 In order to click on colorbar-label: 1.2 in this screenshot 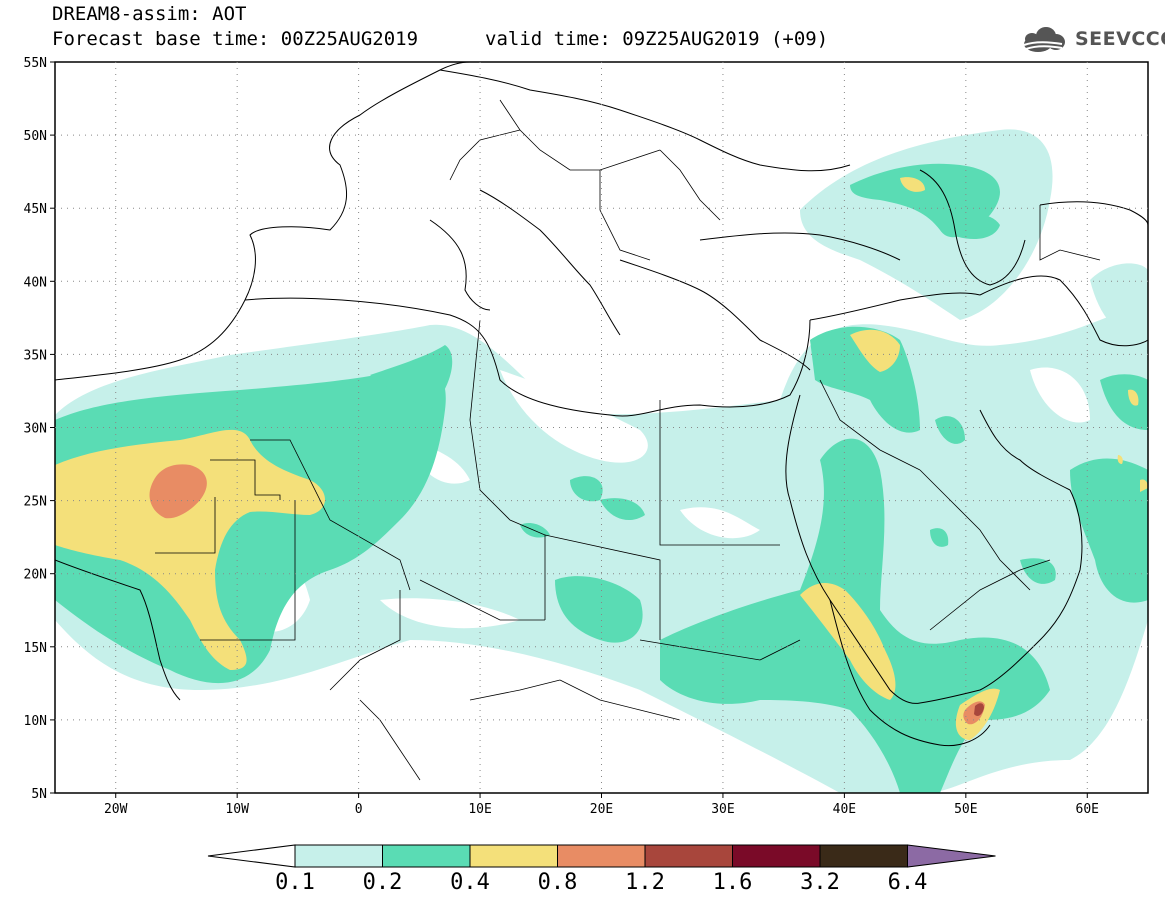, I will do `click(645, 882)`.